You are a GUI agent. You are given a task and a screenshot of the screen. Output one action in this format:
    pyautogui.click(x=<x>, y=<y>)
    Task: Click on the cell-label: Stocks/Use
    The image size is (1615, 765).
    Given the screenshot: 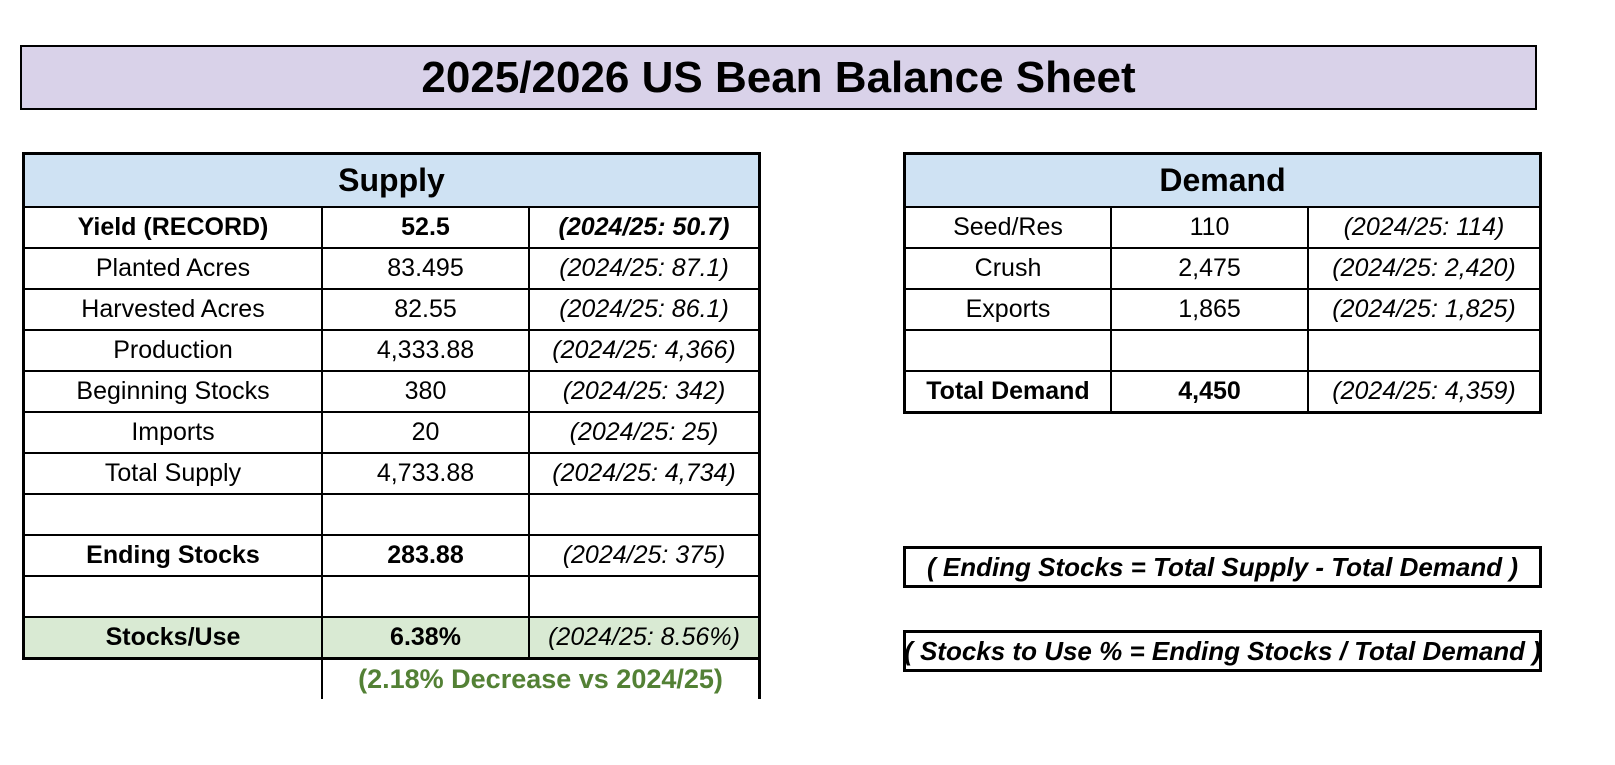 What is the action you would take?
    pyautogui.click(x=173, y=637)
    